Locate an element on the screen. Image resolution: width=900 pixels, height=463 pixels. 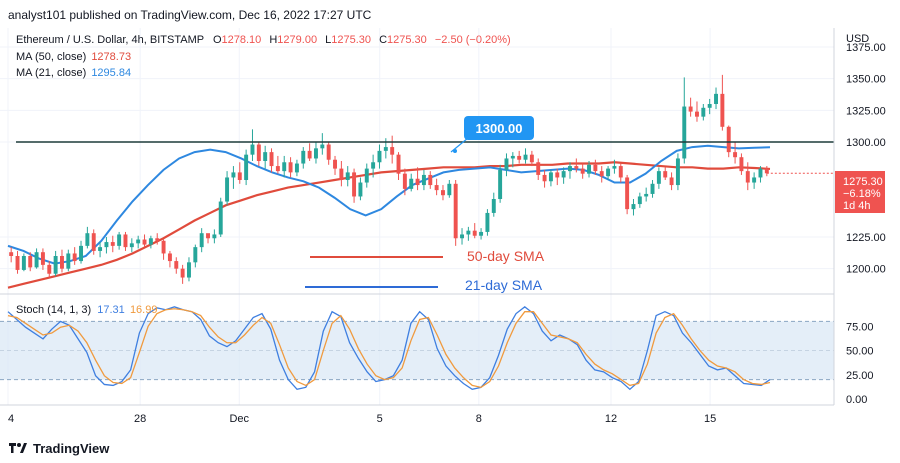
close-value: 1275.30 is located at coordinates (407, 40).